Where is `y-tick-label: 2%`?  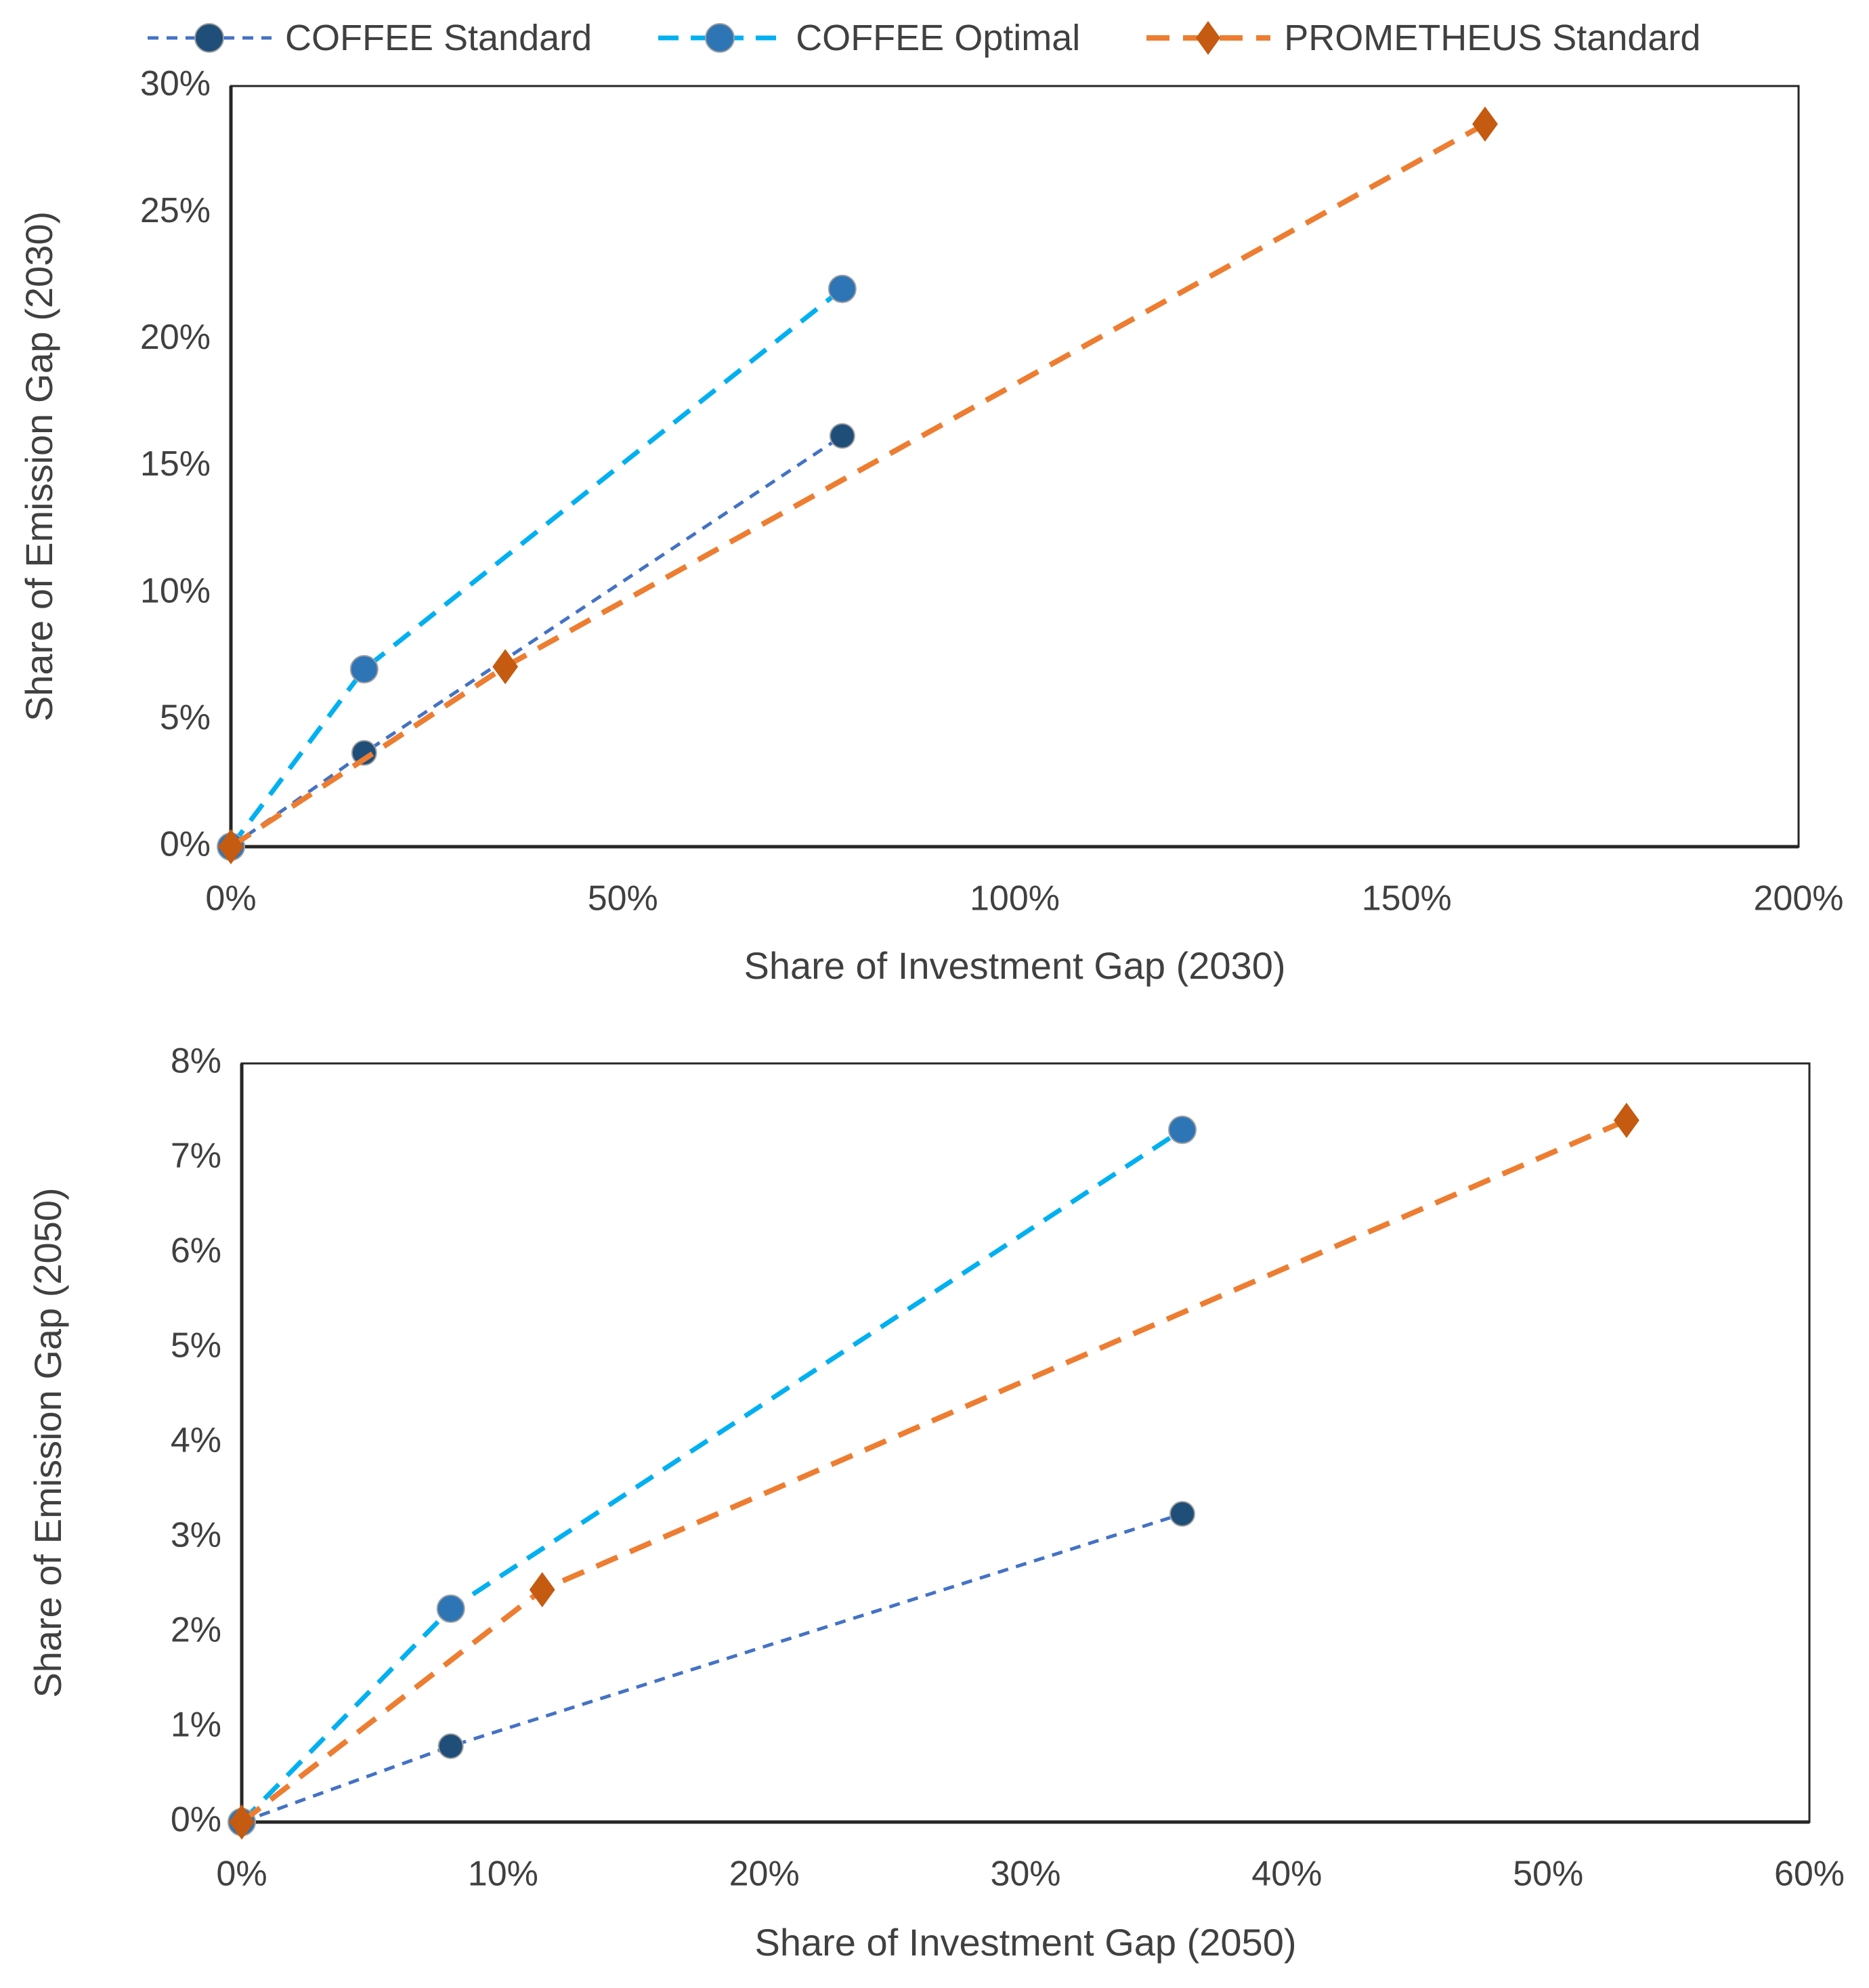
y-tick-label: 2% is located at coordinates (196, 1630).